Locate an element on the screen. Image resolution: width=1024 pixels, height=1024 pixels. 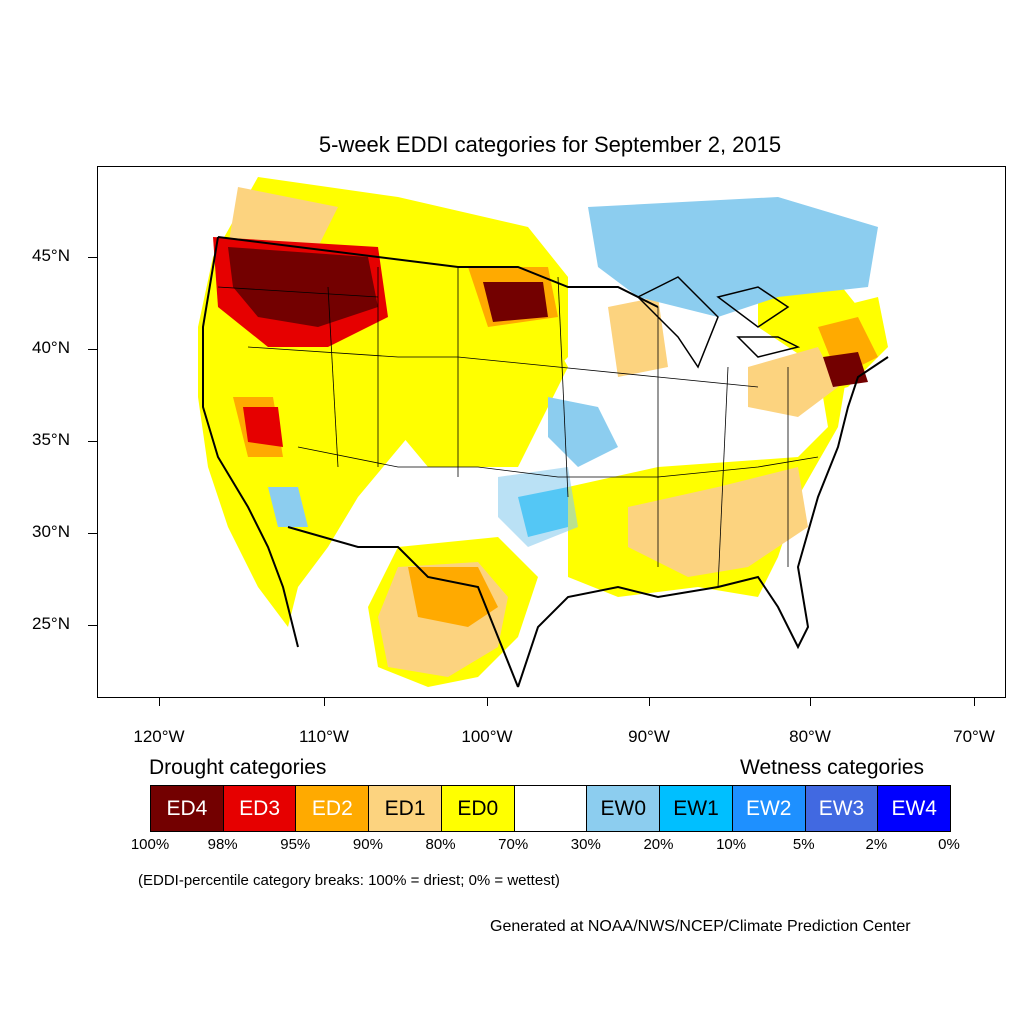
percentile-label: 90% is located at coordinates (367, 844).